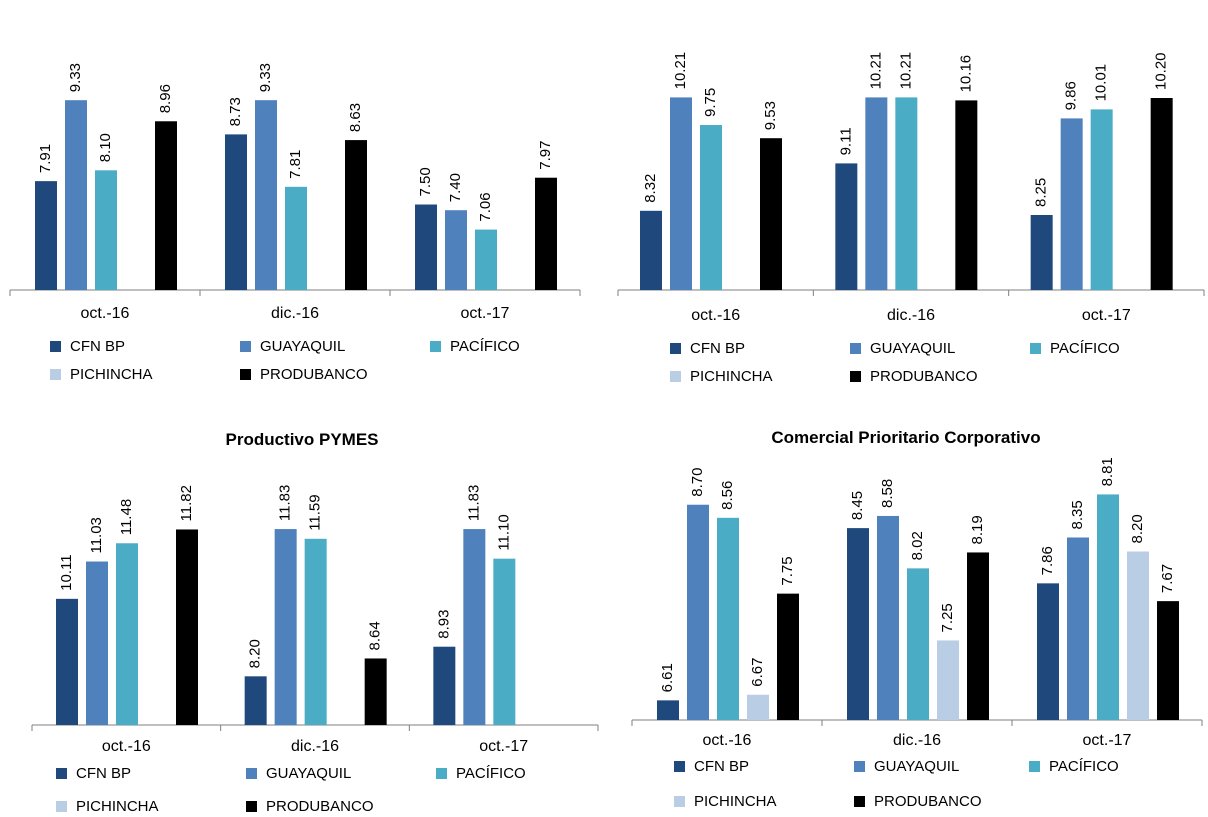  I want to click on data-label-pacifico-oct-17: 10.01, so click(1101, 83).